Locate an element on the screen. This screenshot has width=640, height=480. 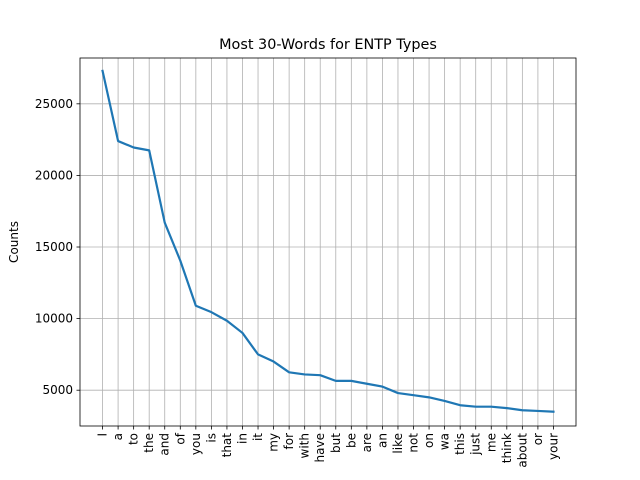
x-tick-label: a is located at coordinates (118, 436).